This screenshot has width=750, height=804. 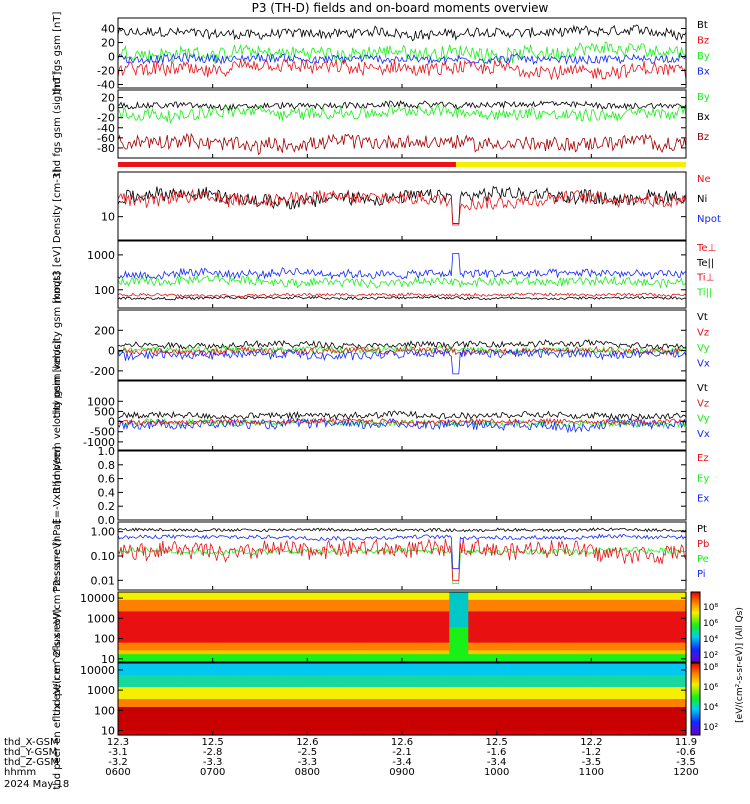 What do you see at coordinates (703, 137) in the screenshot?
I see `legend-entry-3: Bz` at bounding box center [703, 137].